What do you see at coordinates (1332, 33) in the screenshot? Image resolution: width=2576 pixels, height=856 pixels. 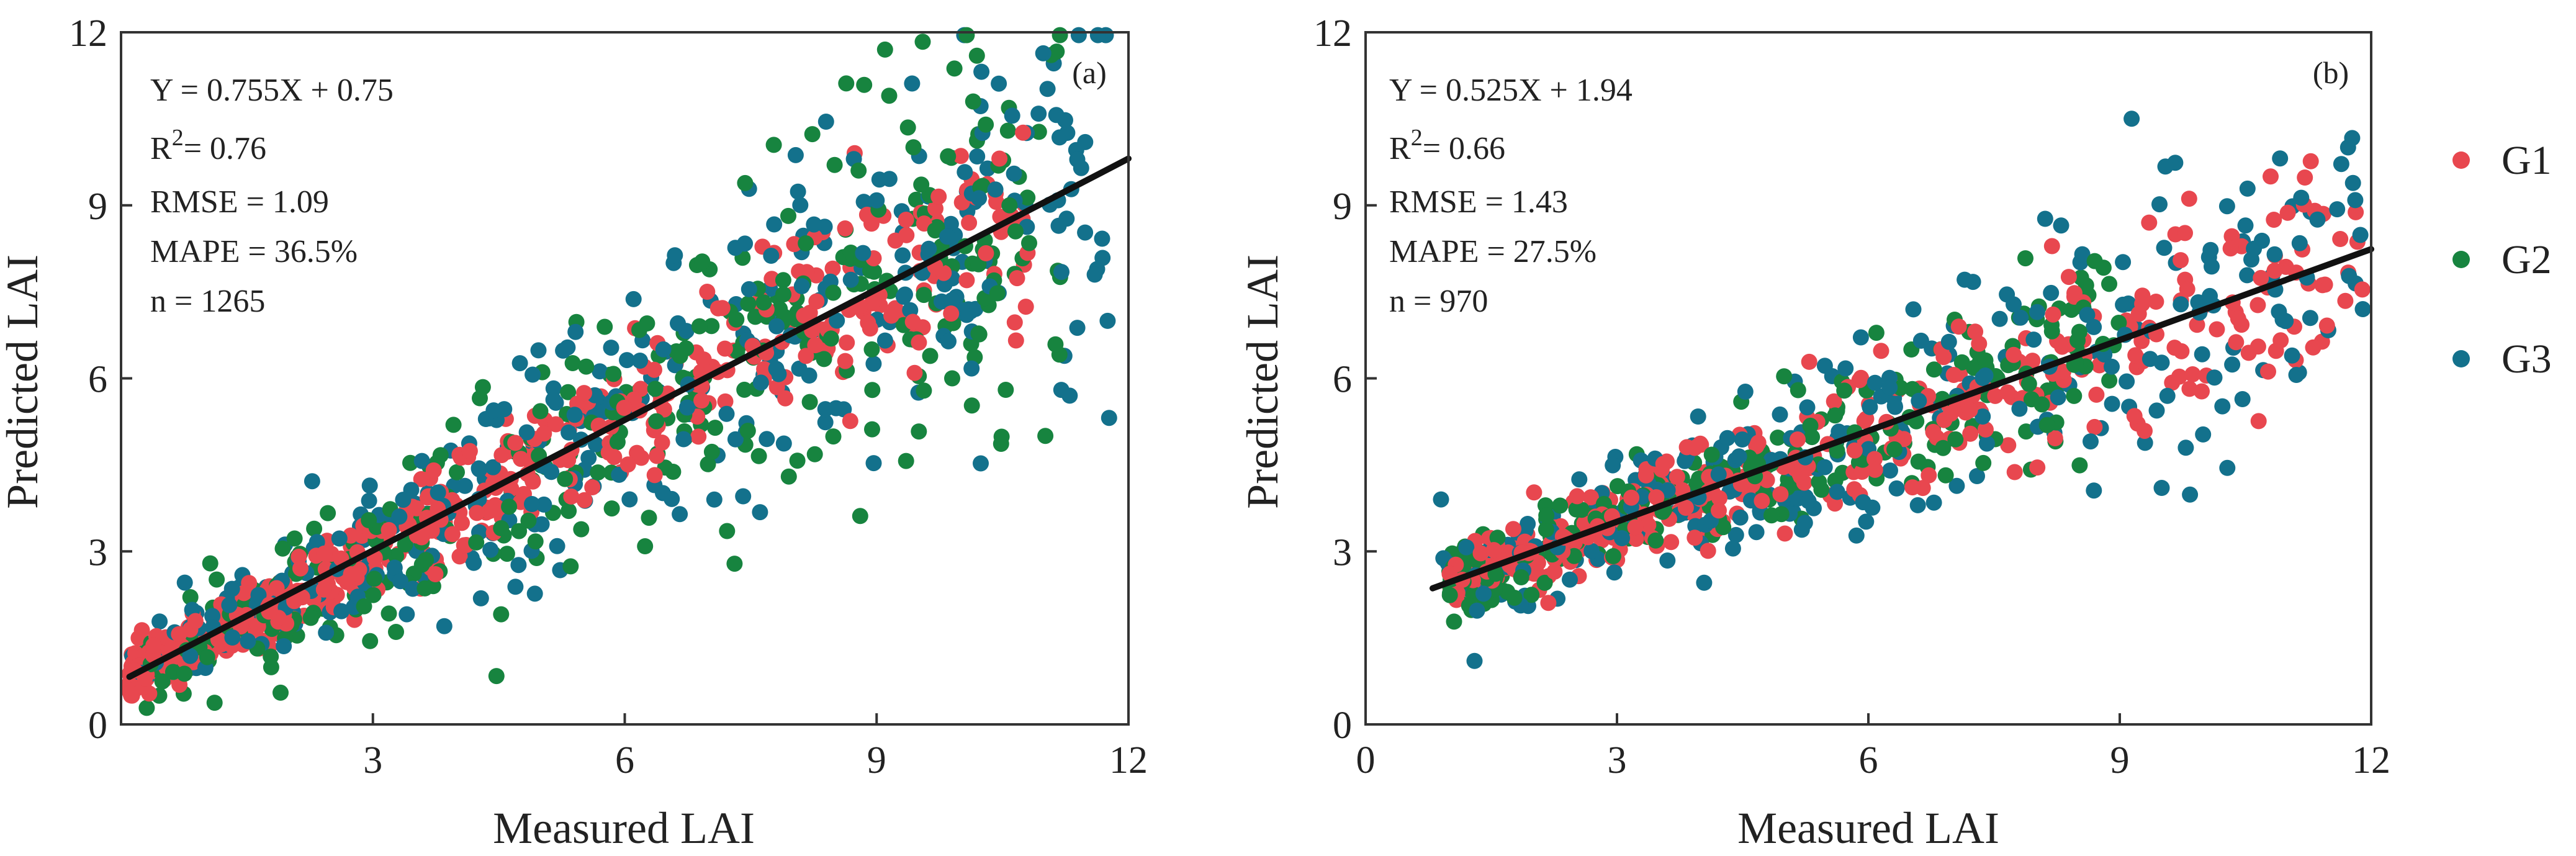 I see `y-tick-label-b-12: 12` at bounding box center [1332, 33].